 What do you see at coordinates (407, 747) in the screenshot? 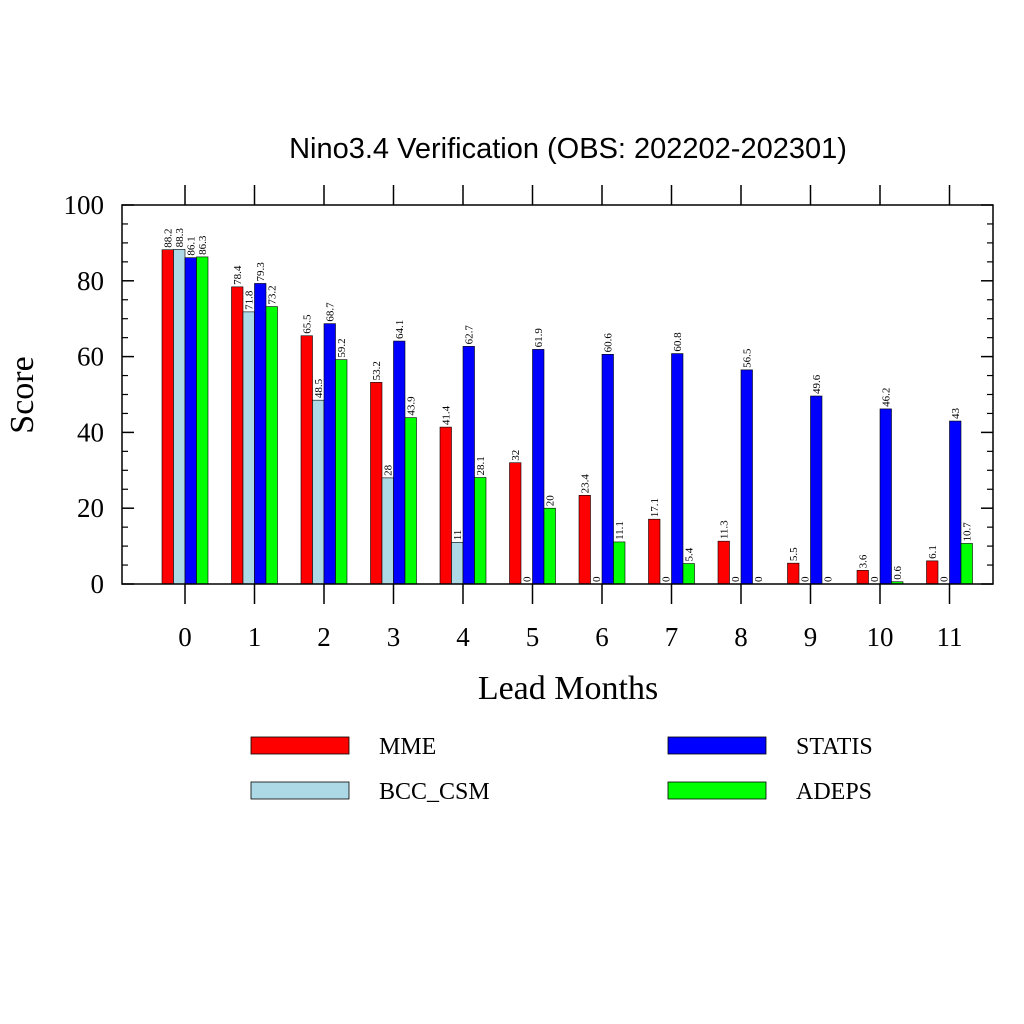
I see `legend-label: MME` at bounding box center [407, 747].